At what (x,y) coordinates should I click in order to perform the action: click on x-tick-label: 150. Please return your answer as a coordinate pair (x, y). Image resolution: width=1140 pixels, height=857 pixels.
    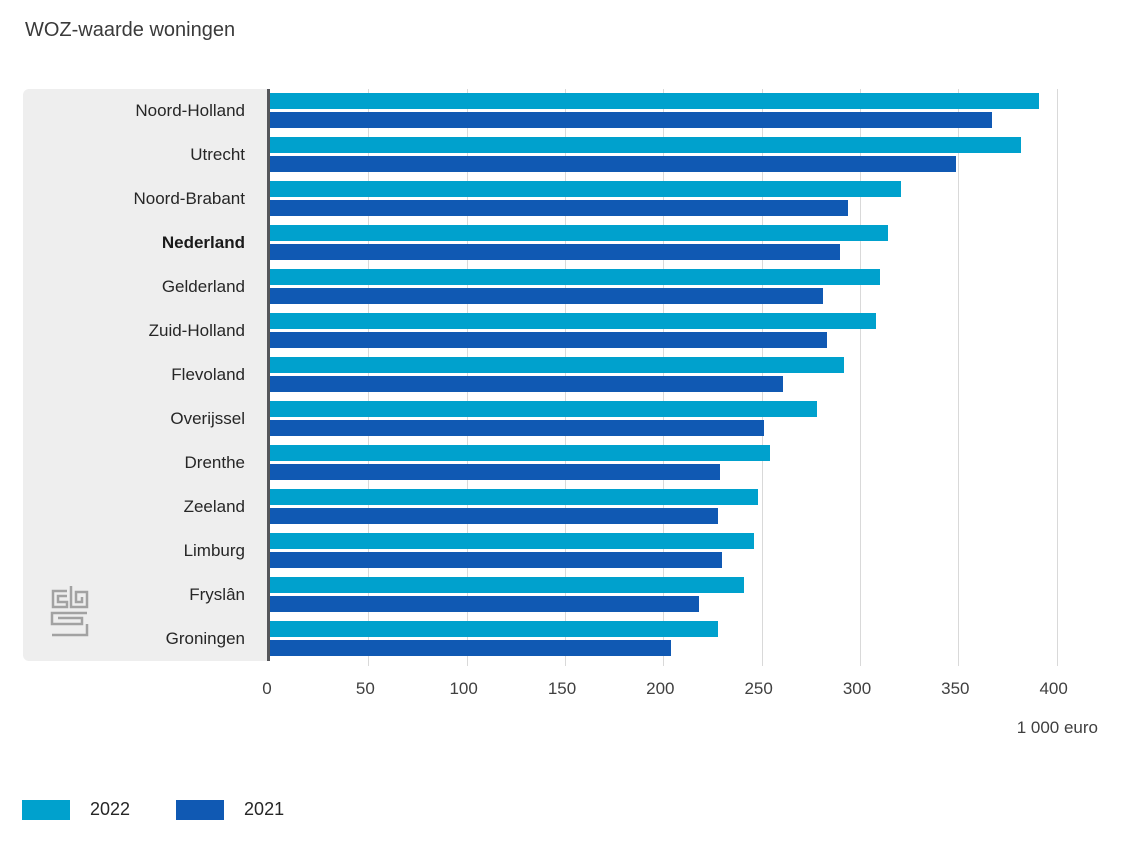
    Looking at the image, I should click on (562, 688).